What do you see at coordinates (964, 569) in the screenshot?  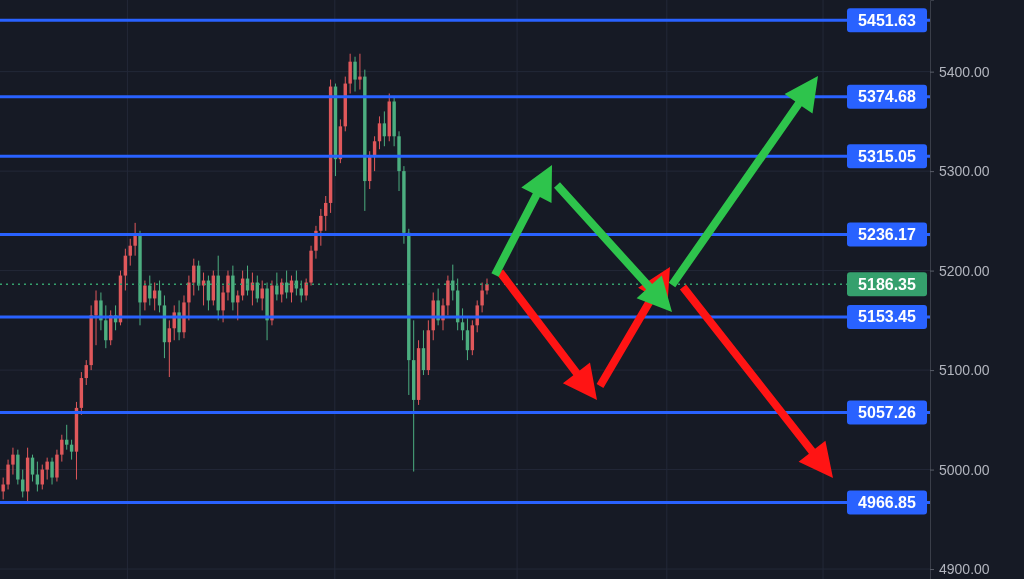 I see `y-tick-label: 4900.00` at bounding box center [964, 569].